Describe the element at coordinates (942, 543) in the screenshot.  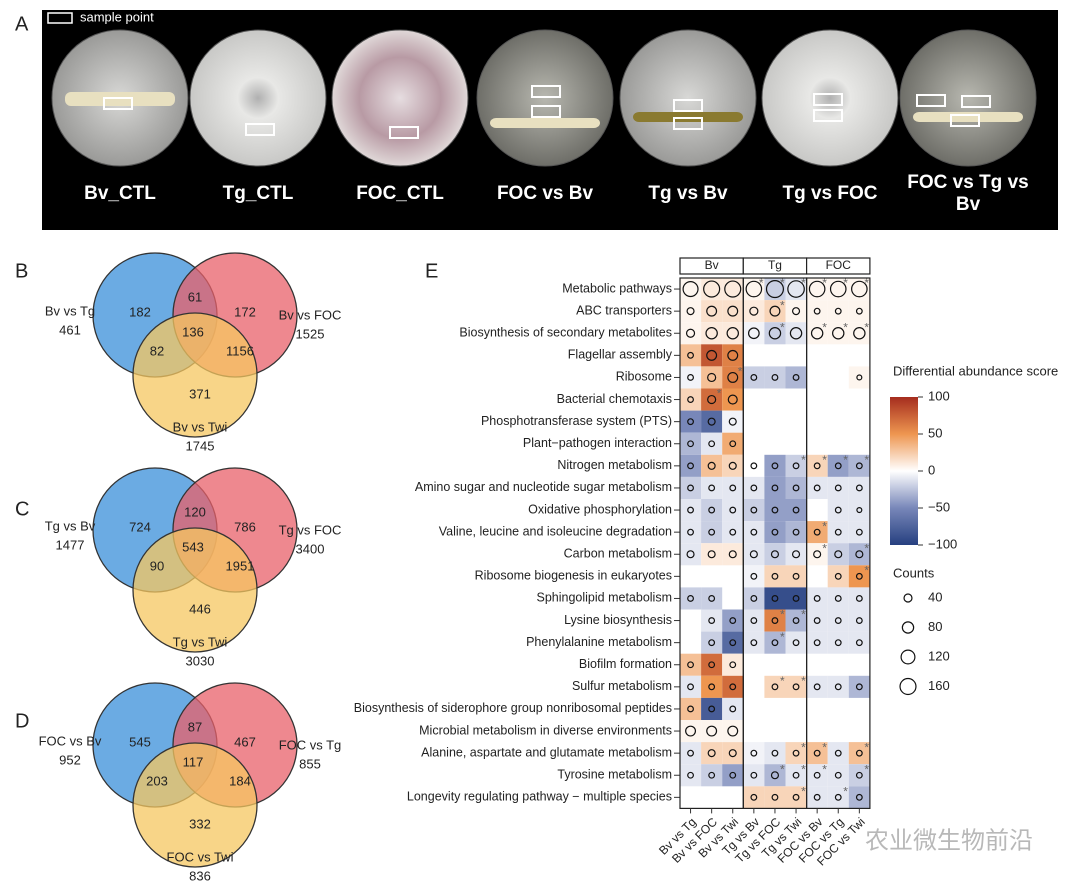
I see `colorbar-tick-label: −100` at that location.